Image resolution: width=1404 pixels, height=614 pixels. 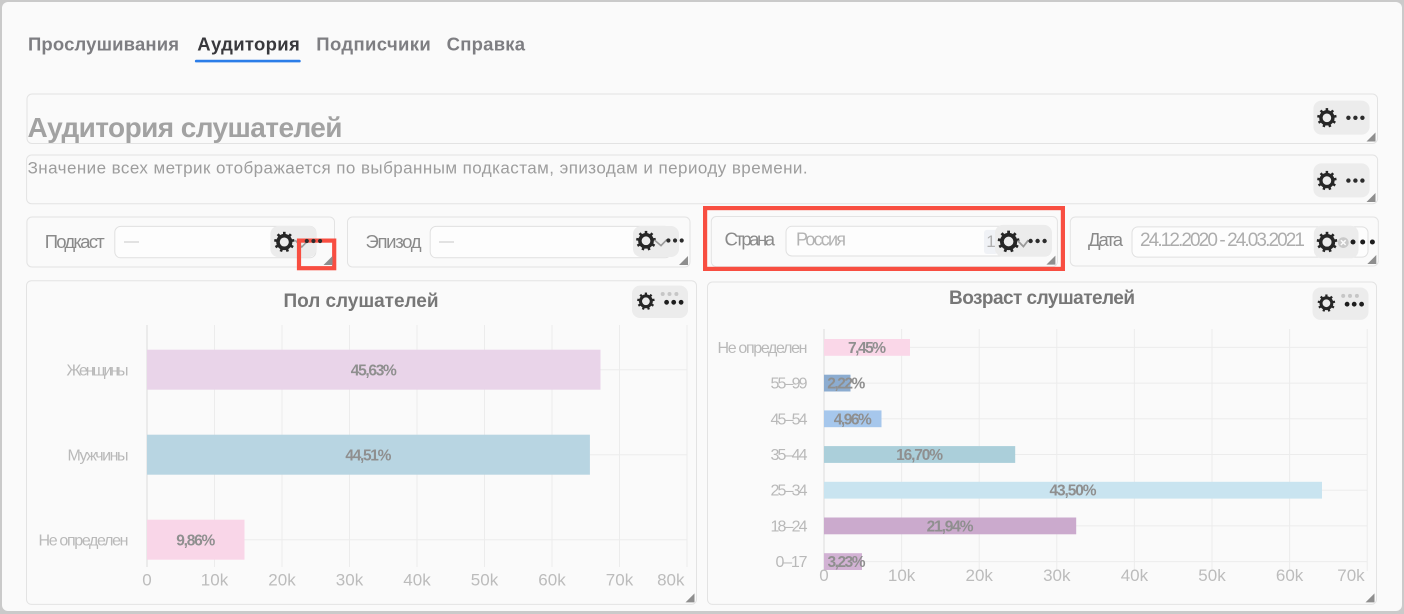 What do you see at coordinates (1106, 239) in the screenshot?
I see `svg-text: Дата` at bounding box center [1106, 239].